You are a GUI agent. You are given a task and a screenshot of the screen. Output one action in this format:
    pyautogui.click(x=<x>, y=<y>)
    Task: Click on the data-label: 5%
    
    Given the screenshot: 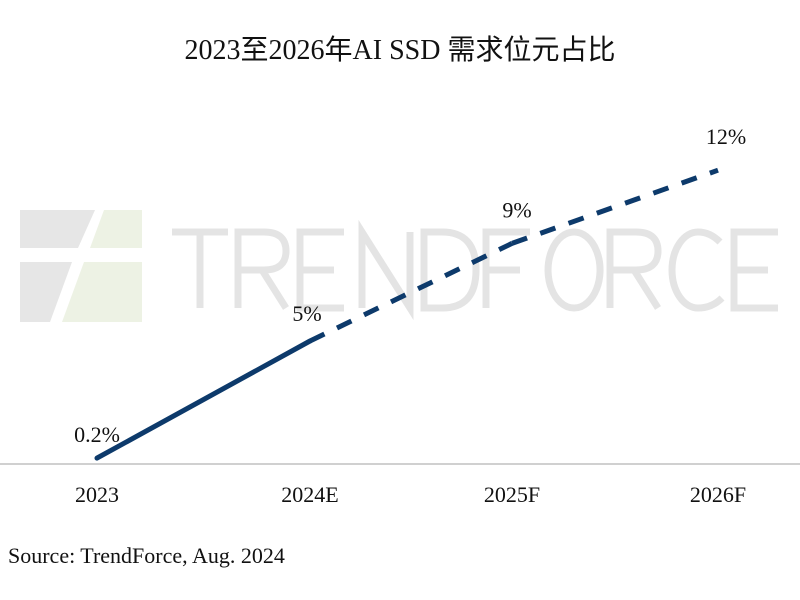 What is the action you would take?
    pyautogui.click(x=306, y=313)
    